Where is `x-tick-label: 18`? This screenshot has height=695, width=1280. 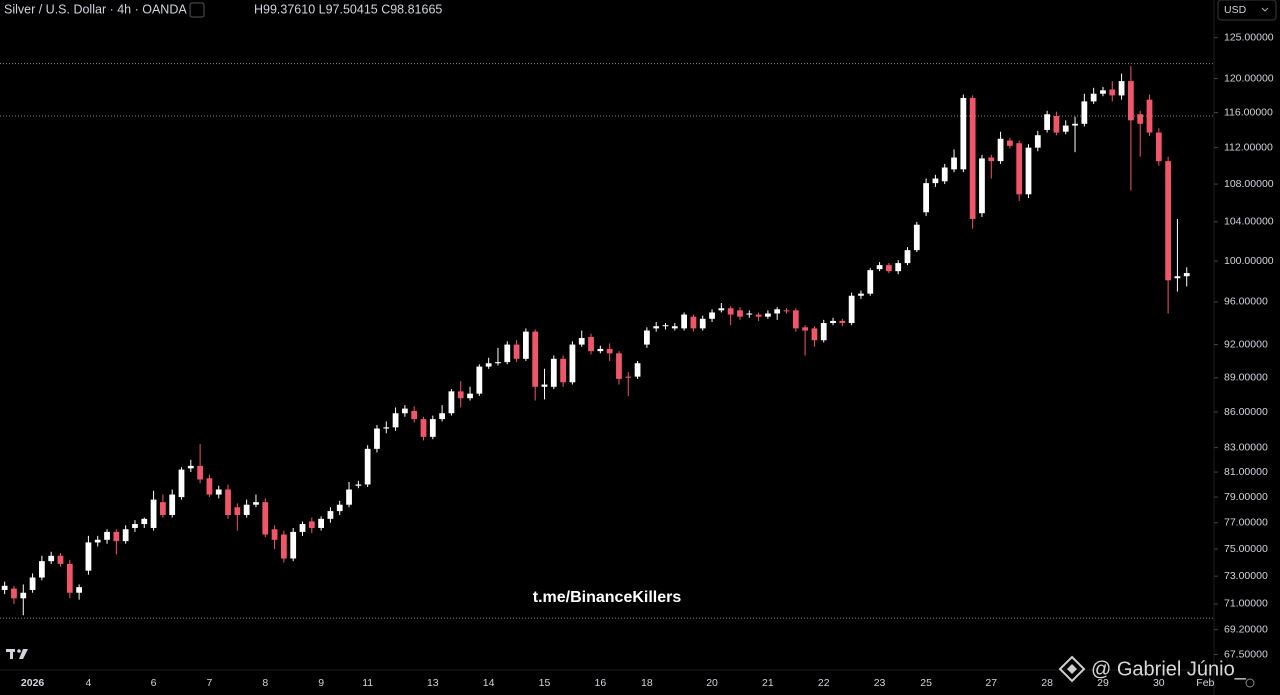
x-tick-label: 18 is located at coordinates (647, 683).